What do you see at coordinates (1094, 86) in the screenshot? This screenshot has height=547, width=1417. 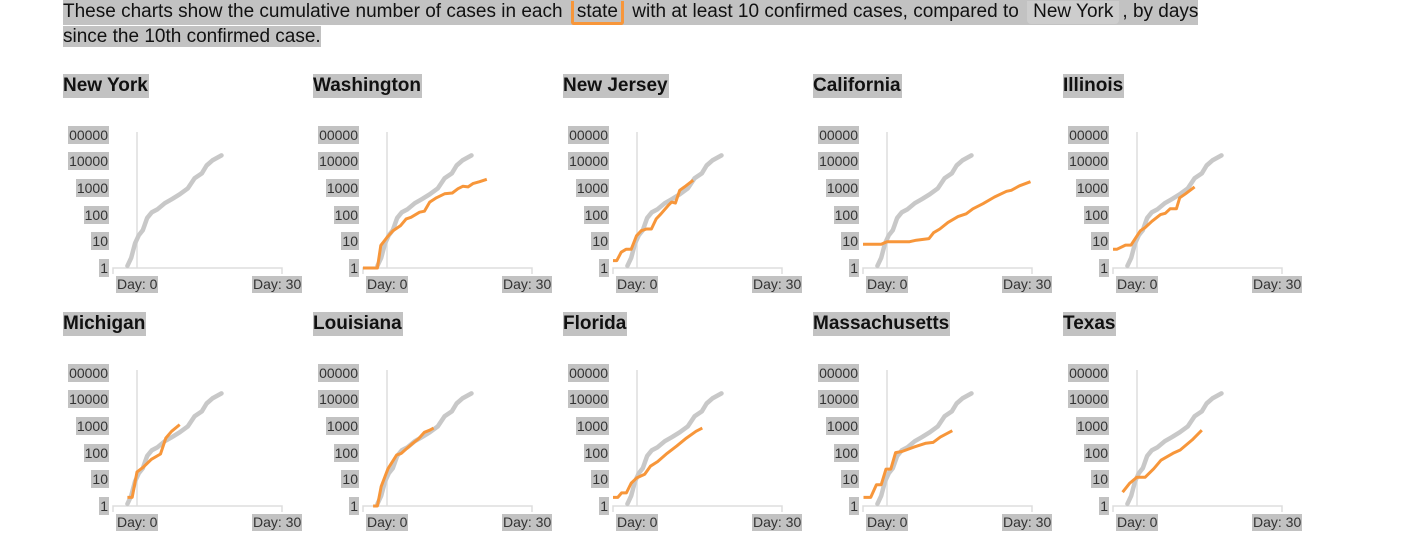 I see `chart-title: Illinois` at bounding box center [1094, 86].